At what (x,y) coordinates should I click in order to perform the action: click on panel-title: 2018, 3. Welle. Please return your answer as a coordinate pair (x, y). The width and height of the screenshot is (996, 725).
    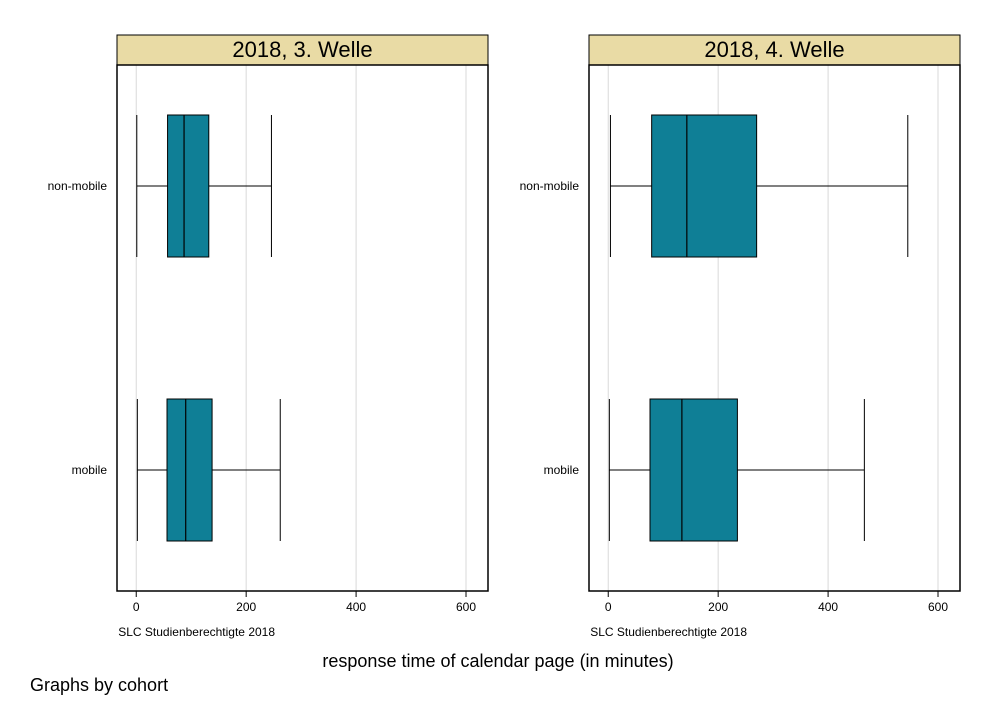
    Looking at the image, I should click on (302, 49).